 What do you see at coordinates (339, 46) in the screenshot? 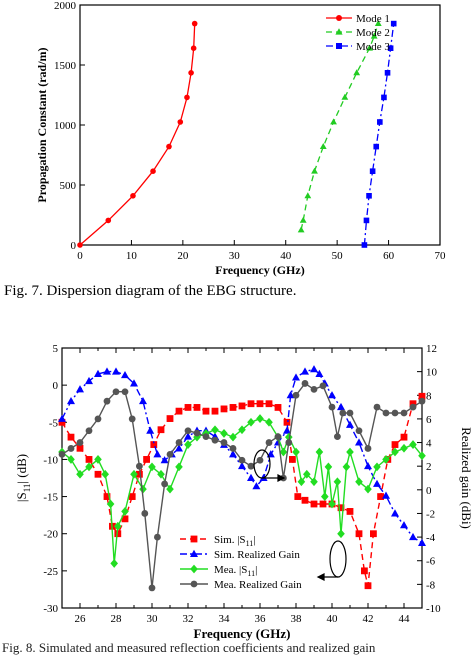
I see `legend-marker` at bounding box center [339, 46].